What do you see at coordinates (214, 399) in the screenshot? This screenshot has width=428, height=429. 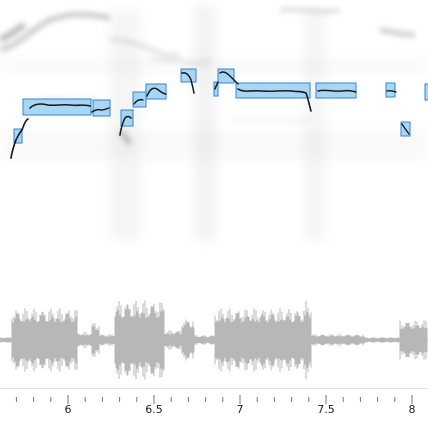 I see `time-ruler-ticks` at bounding box center [214, 399].